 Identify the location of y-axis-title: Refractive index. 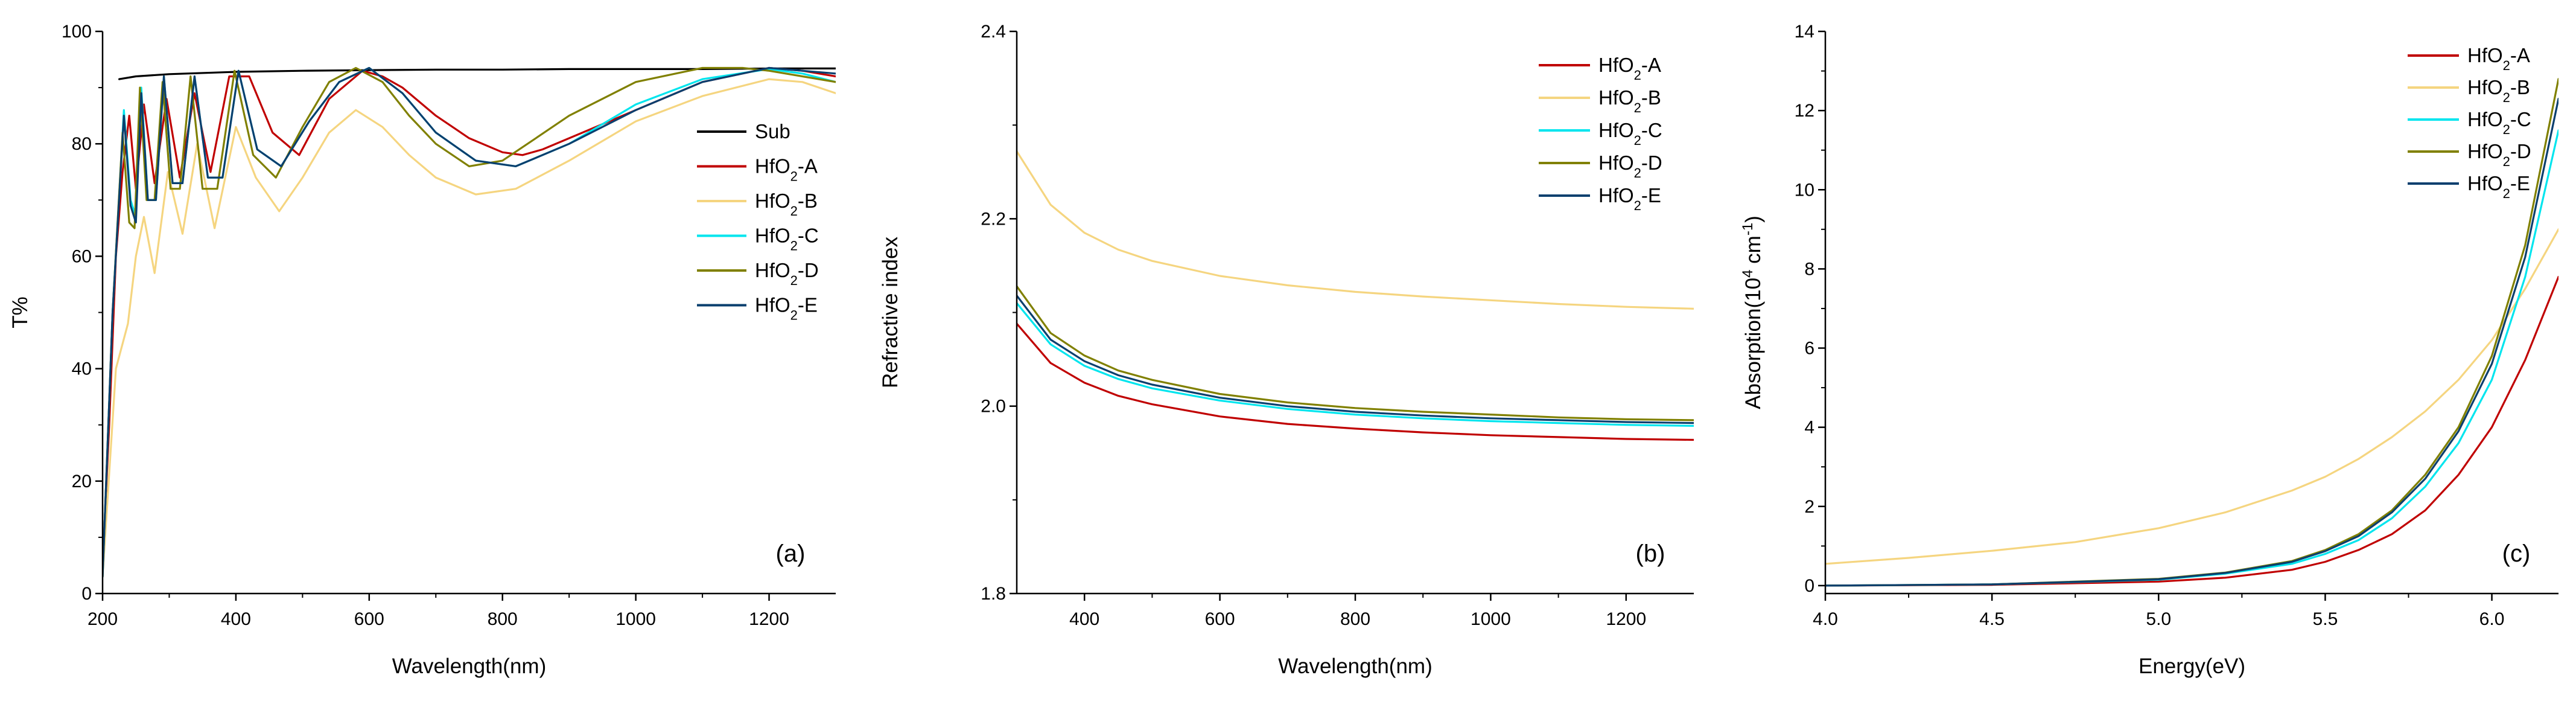
(891, 312).